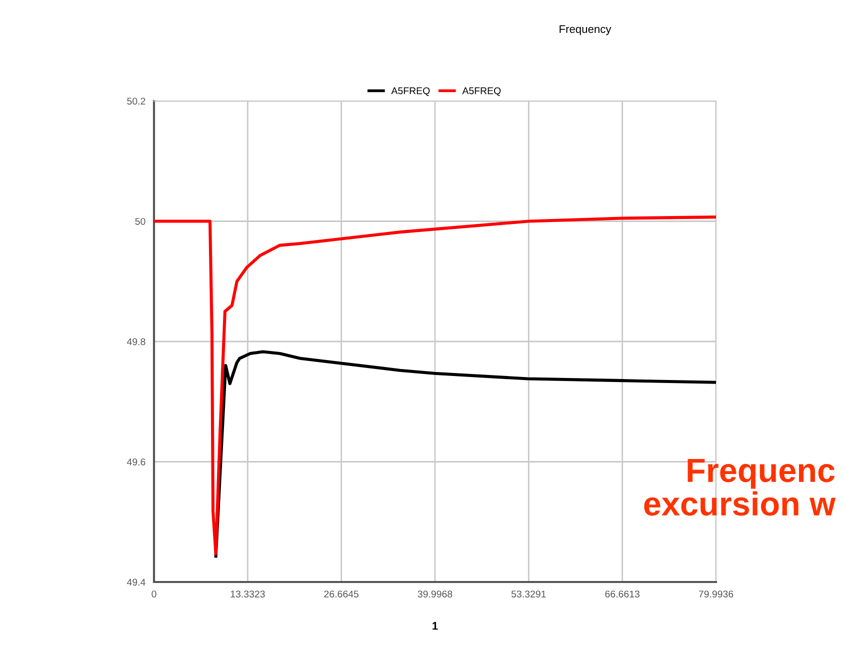 The height and width of the screenshot is (666, 844). Describe the element at coordinates (435, 626) in the screenshot. I see `x-axis-title: 1` at that location.